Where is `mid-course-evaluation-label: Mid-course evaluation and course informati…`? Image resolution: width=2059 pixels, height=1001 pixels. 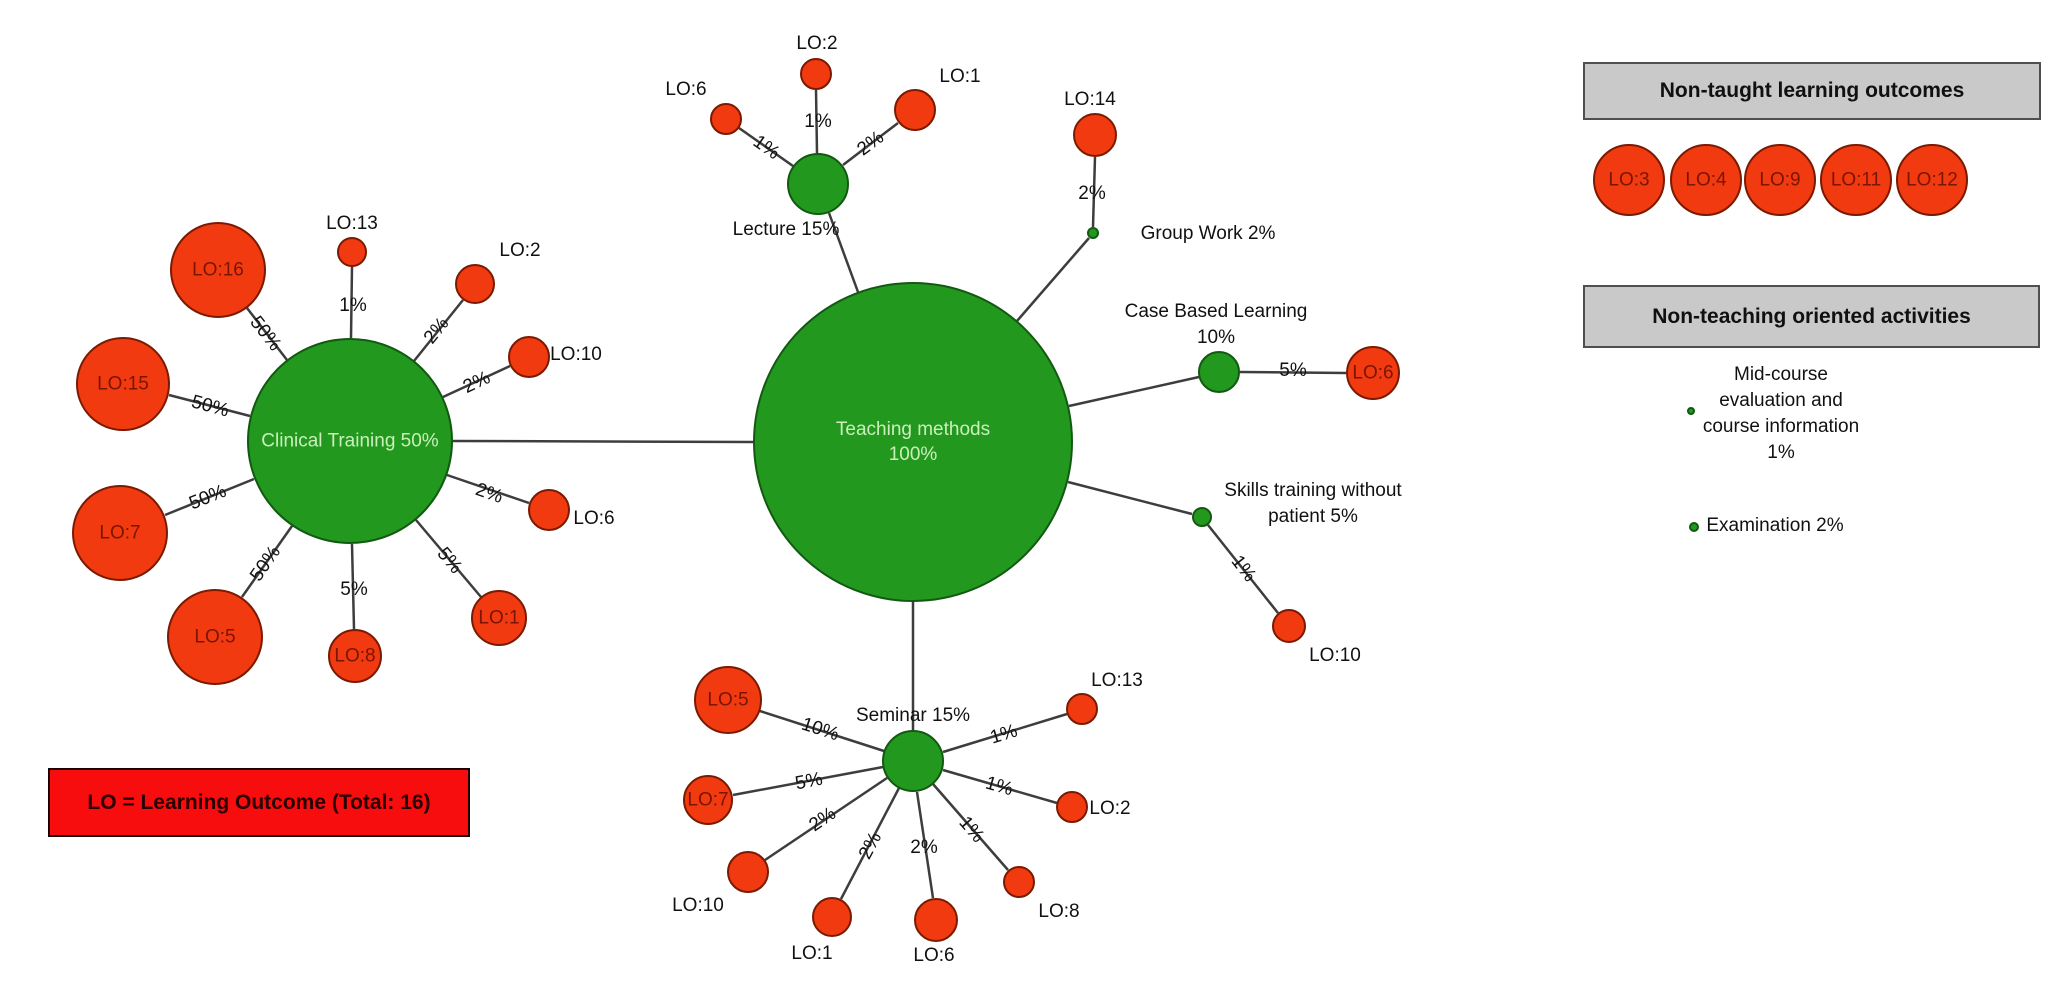 mid-course-evaluation-label: Mid-course evaluation and course informati… is located at coordinates (1781, 413).